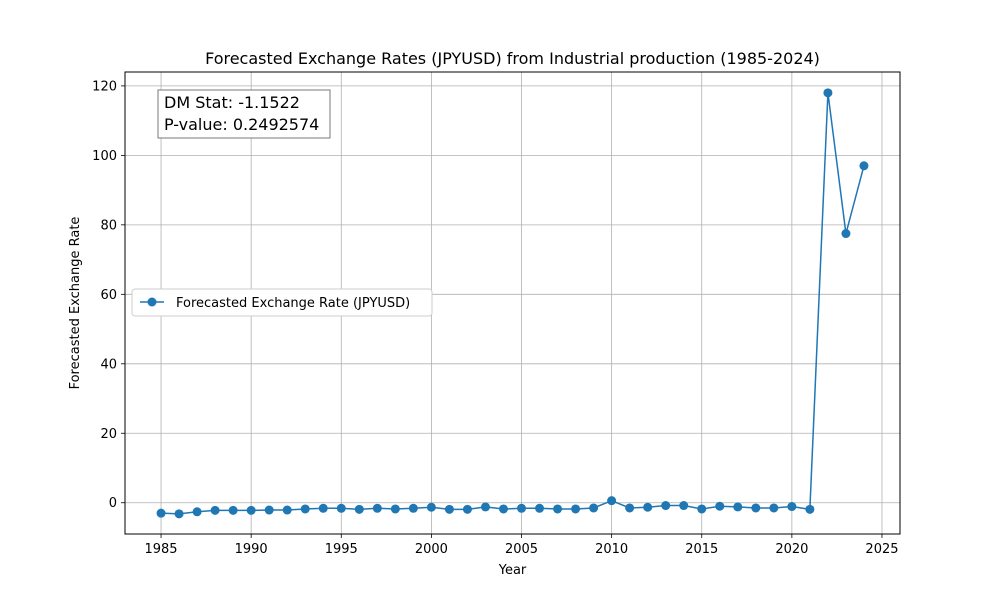 The height and width of the screenshot is (600, 1000). Describe the element at coordinates (152, 302) in the screenshot. I see `legend-marker` at that location.